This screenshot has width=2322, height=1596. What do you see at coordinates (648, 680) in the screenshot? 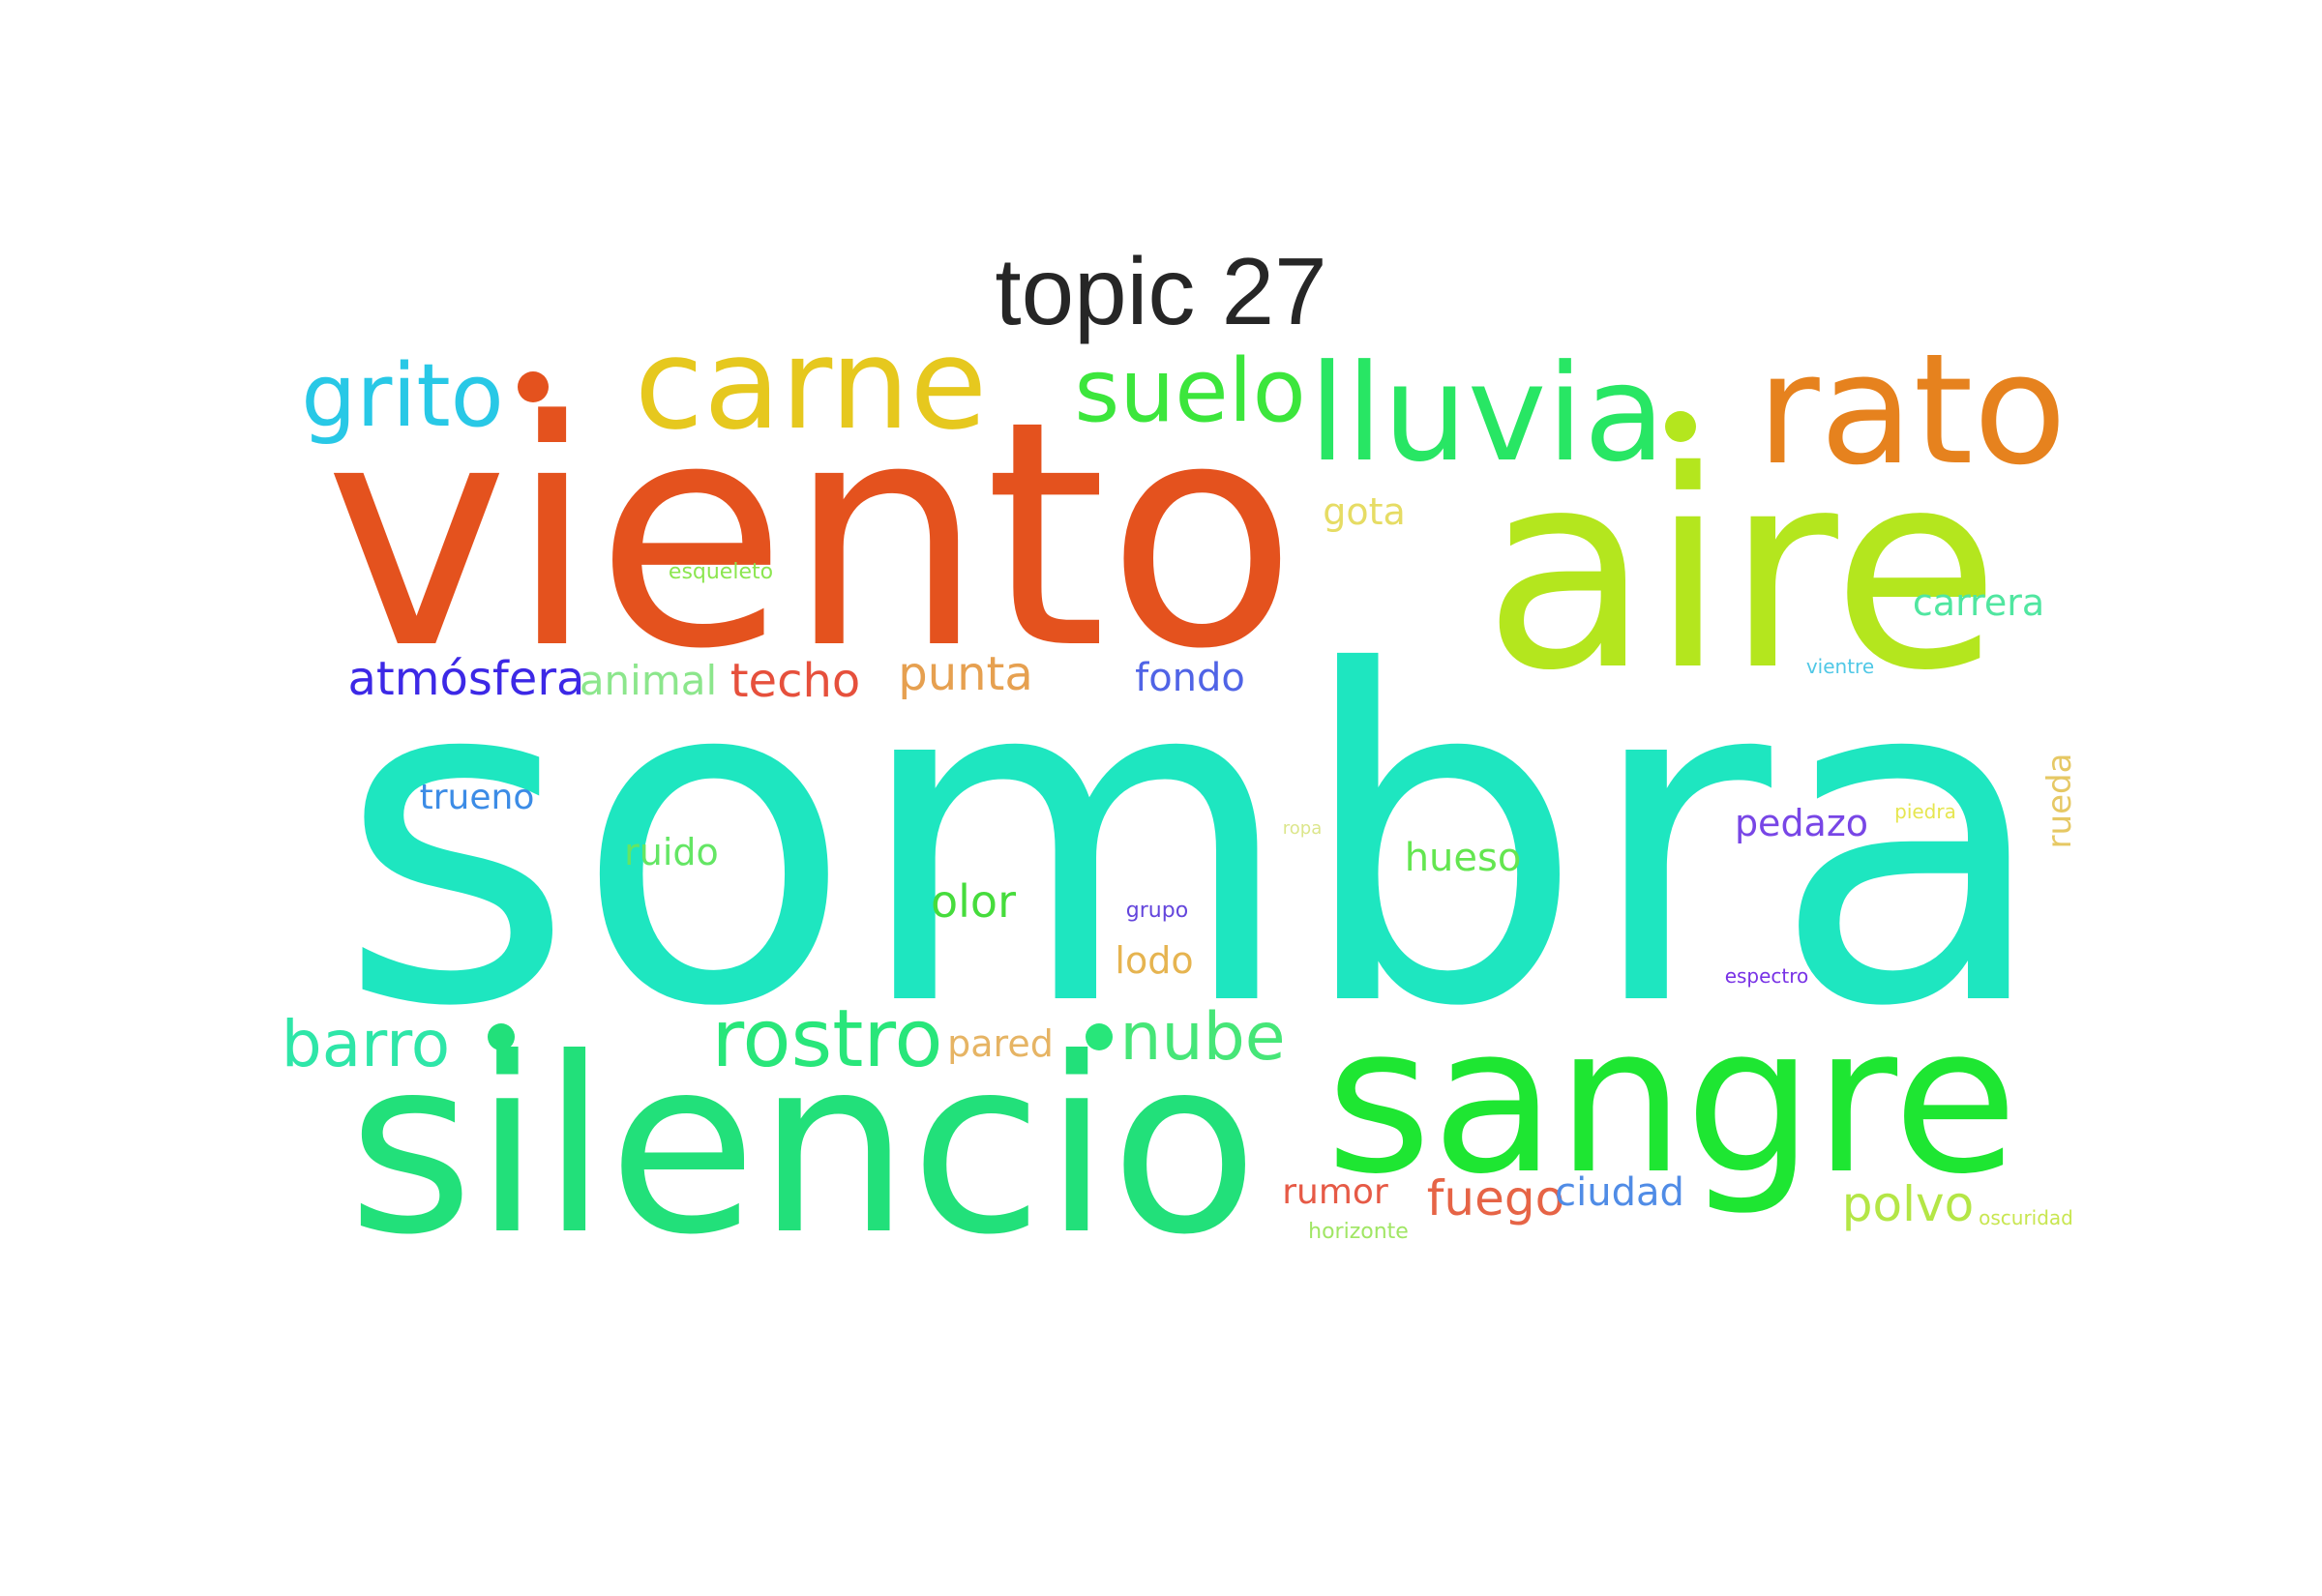
I see `word-animal: animal` at bounding box center [648, 680].